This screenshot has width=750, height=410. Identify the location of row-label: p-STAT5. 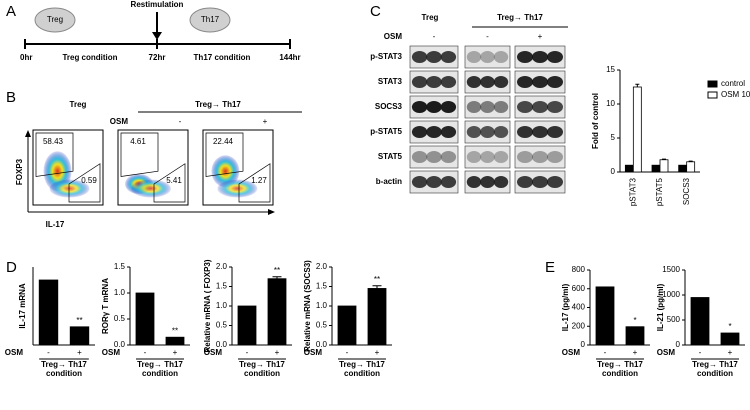
(386, 131).